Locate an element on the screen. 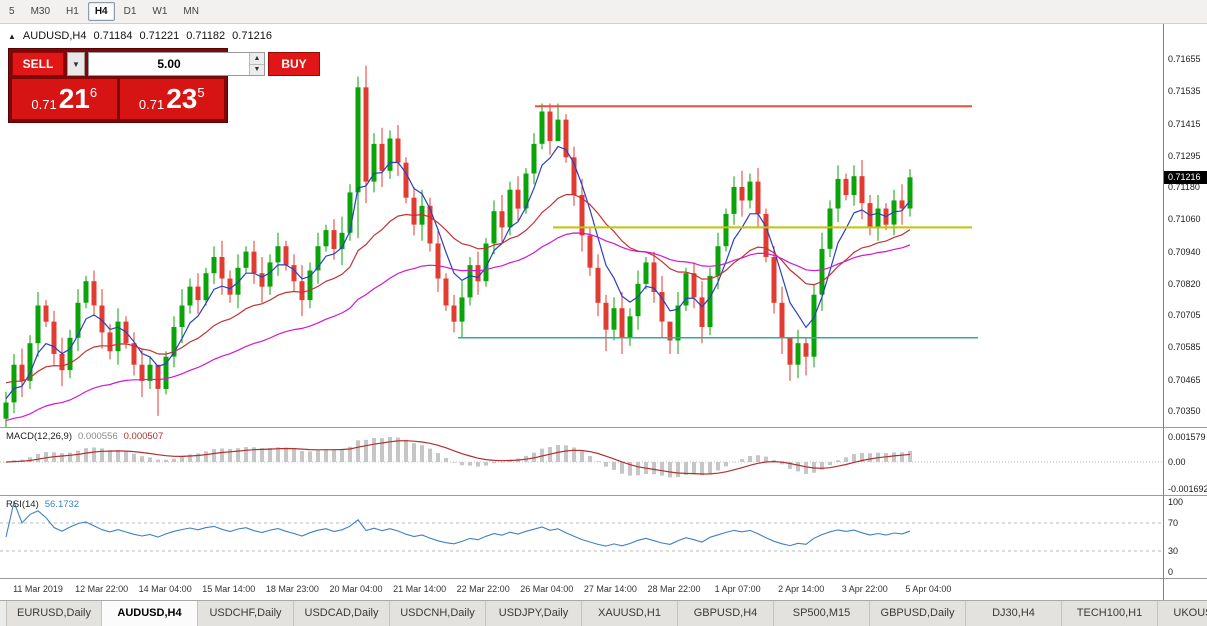 This screenshot has height=626, width=1207. scale-separator is located at coordinates (1185, 578).